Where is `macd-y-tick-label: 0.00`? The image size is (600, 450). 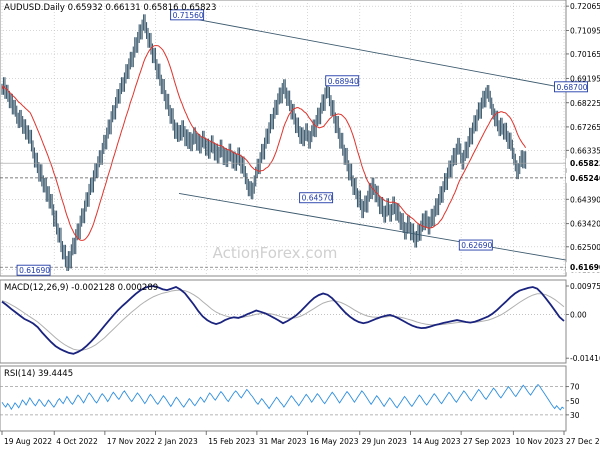
macd-y-tick-label: 0.00 is located at coordinates (578, 315).